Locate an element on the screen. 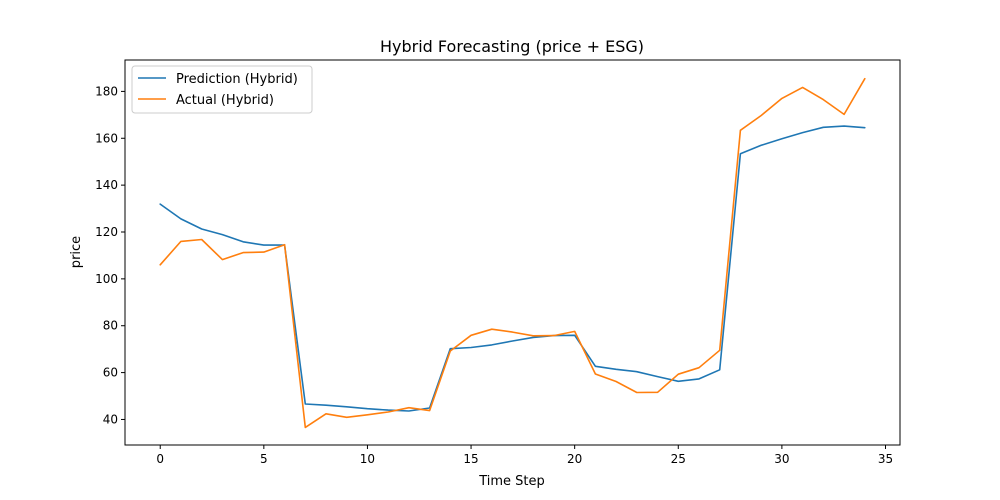 This screenshot has height=500, width=1000. legend-box is located at coordinates (222, 89).